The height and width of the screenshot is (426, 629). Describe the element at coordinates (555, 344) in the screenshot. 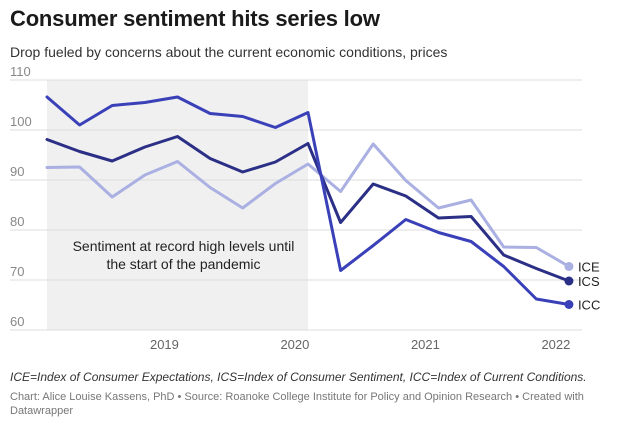

I see `x-tick-label: 2022` at that location.